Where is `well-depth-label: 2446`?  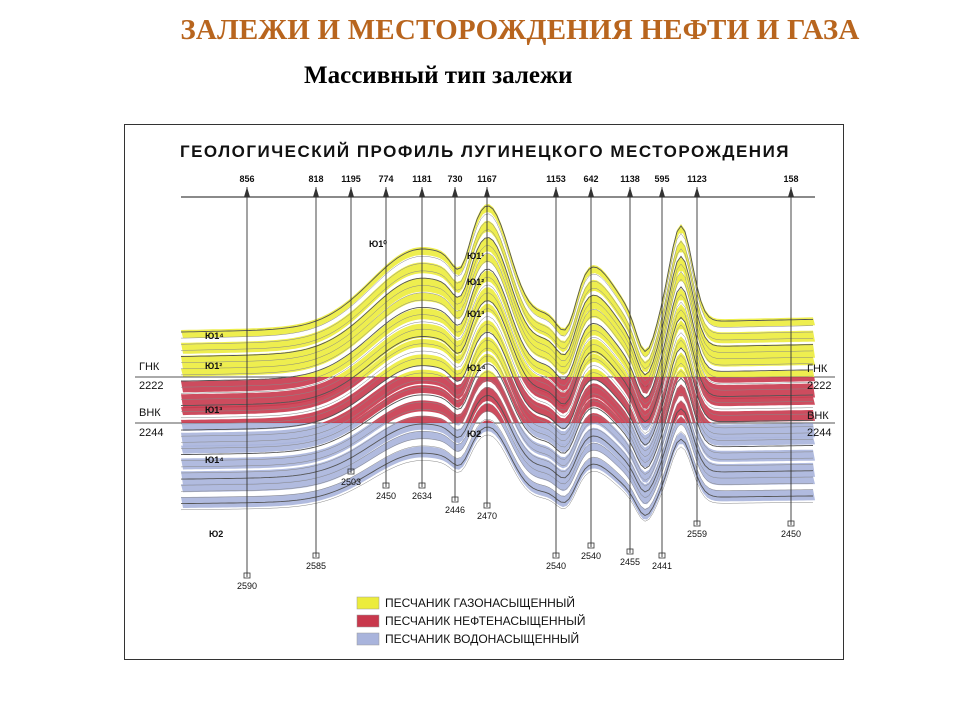
well-depth-label: 2446 is located at coordinates (455, 510).